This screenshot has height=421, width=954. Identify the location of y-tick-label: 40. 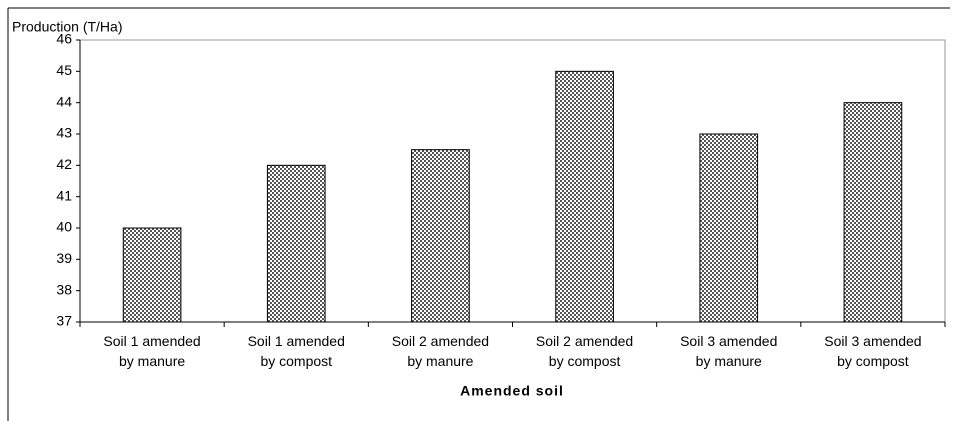
(64, 227).